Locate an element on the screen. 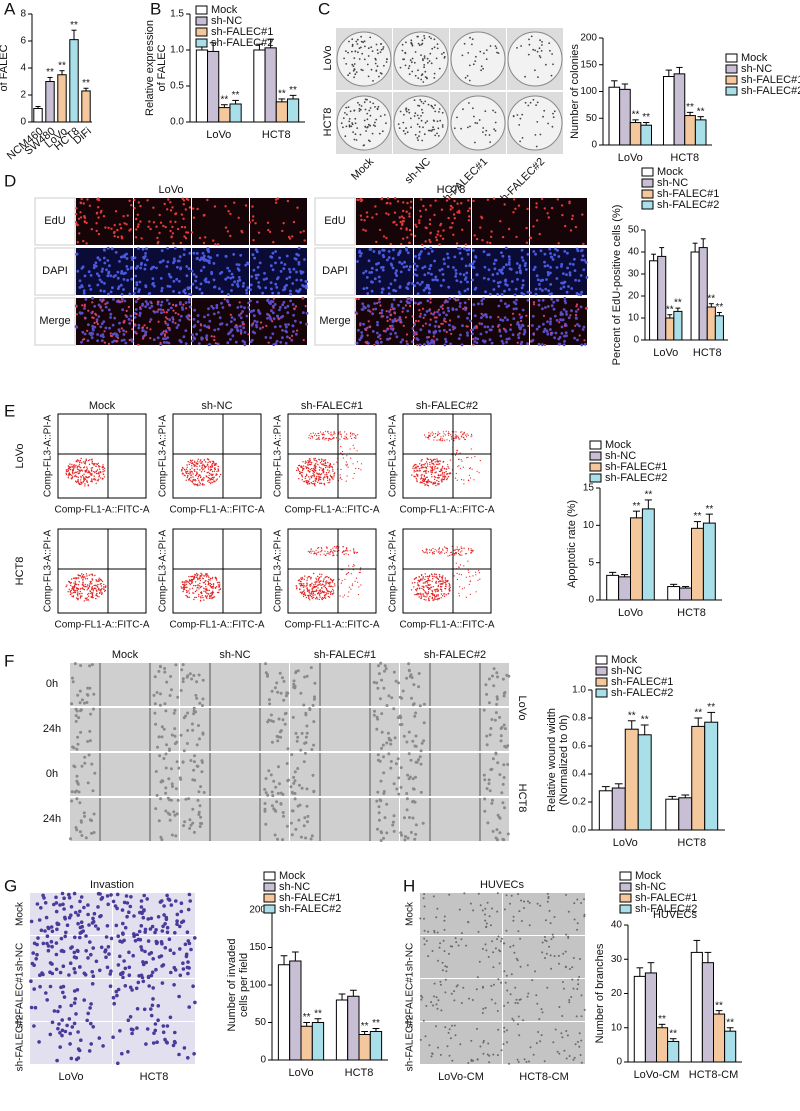 The height and width of the screenshot is (1111, 800). image-texture is located at coordinates (464, 465).